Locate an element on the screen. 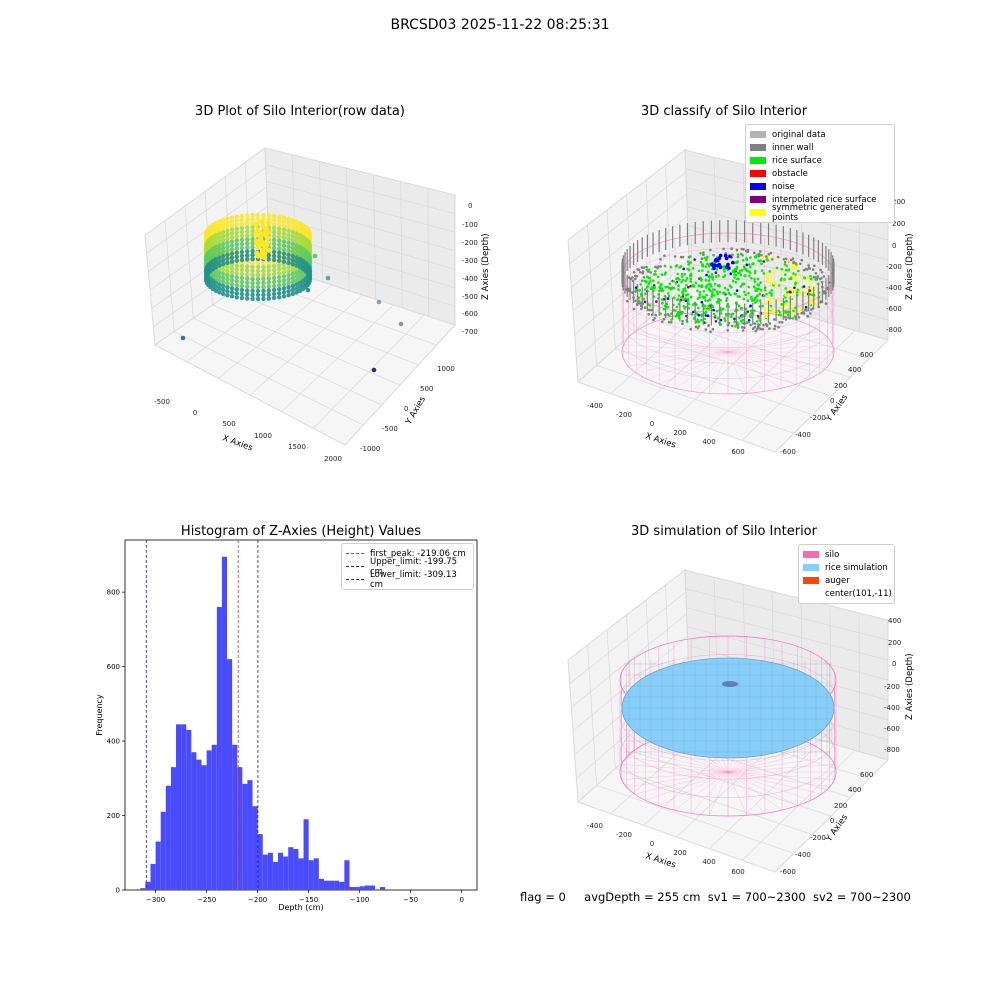 The width and height of the screenshot is (1000, 1000). p4-xtick: -400 is located at coordinates (595, 826).